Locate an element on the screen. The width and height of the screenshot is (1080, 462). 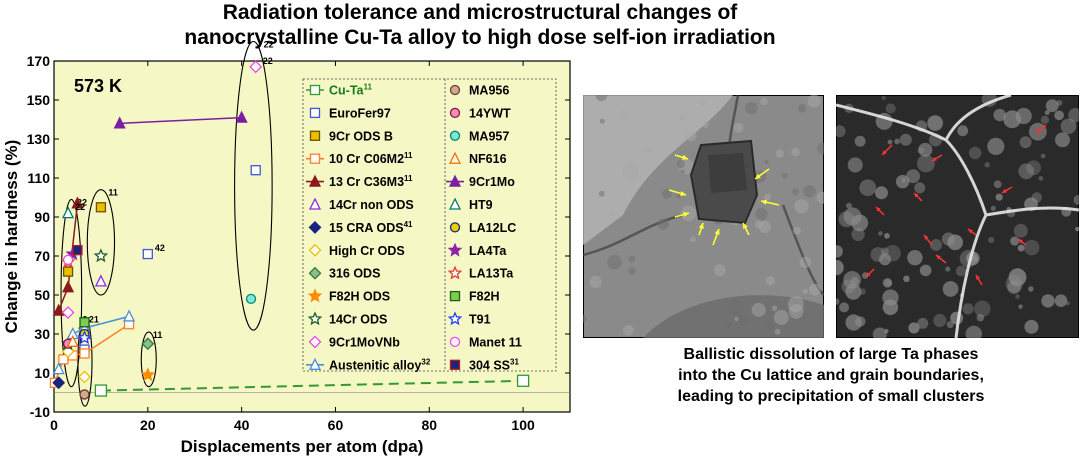
y-tick-label: 130 is located at coordinates (39, 139).